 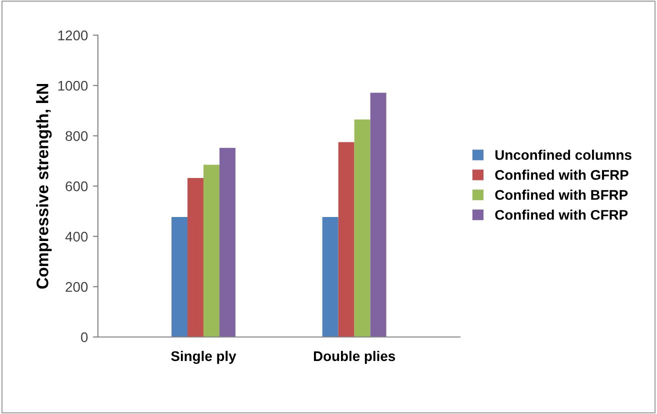 I want to click on legend-label: Confined with GFRP, so click(x=561, y=175).